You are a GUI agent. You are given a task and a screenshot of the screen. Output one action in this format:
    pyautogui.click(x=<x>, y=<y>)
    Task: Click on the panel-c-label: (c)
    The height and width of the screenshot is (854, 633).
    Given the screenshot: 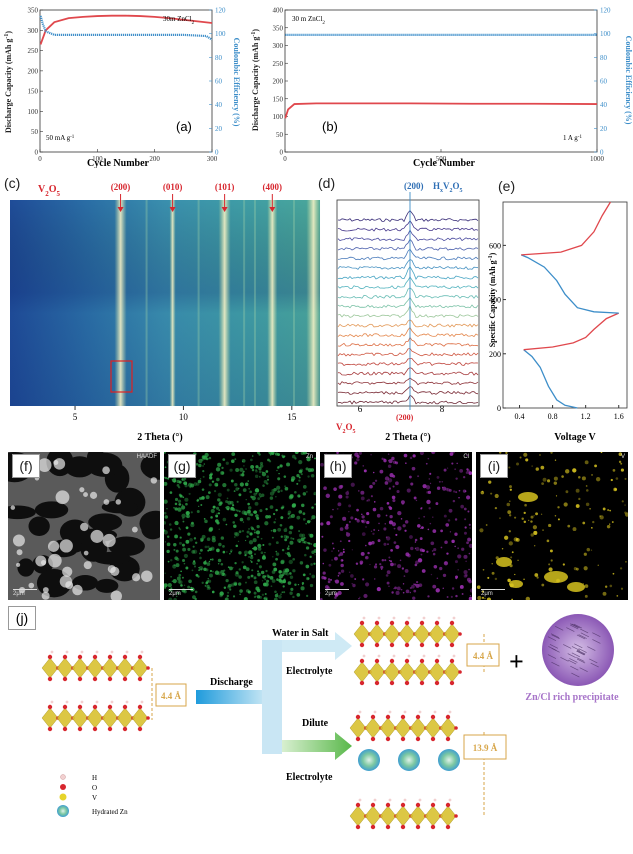 What is the action you would take?
    pyautogui.click(x=12, y=183)
    